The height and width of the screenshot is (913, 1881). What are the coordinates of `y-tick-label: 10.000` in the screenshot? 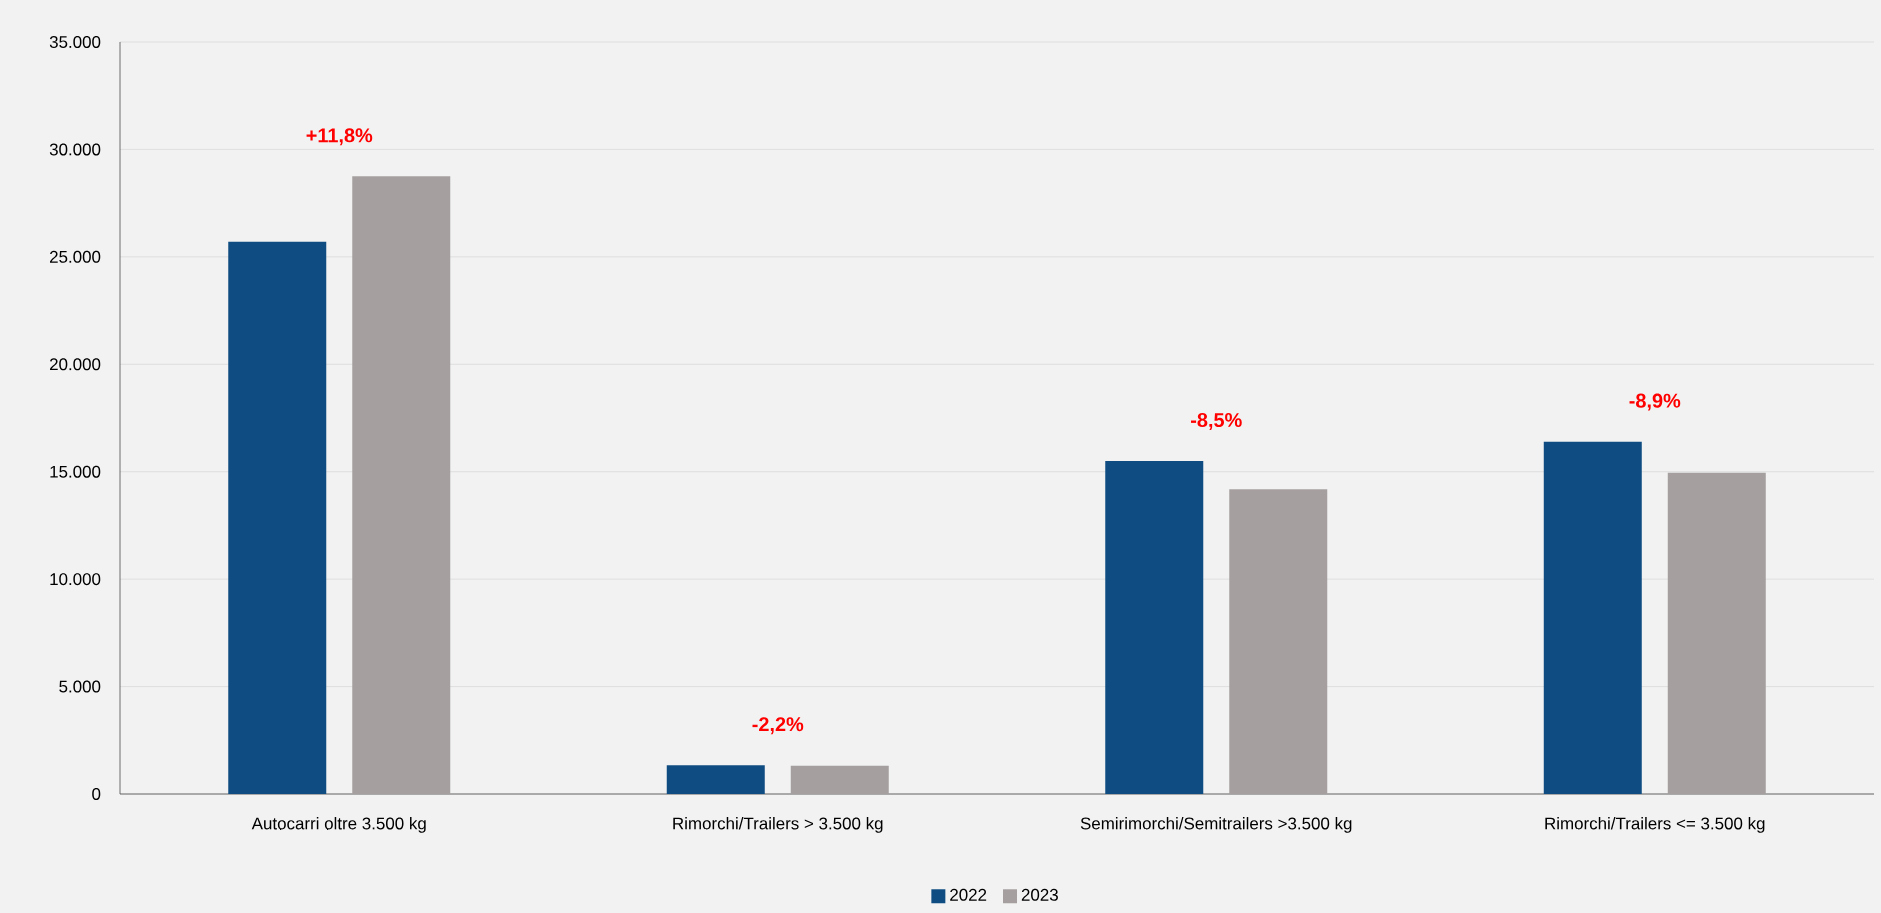 It's located at (75, 579).